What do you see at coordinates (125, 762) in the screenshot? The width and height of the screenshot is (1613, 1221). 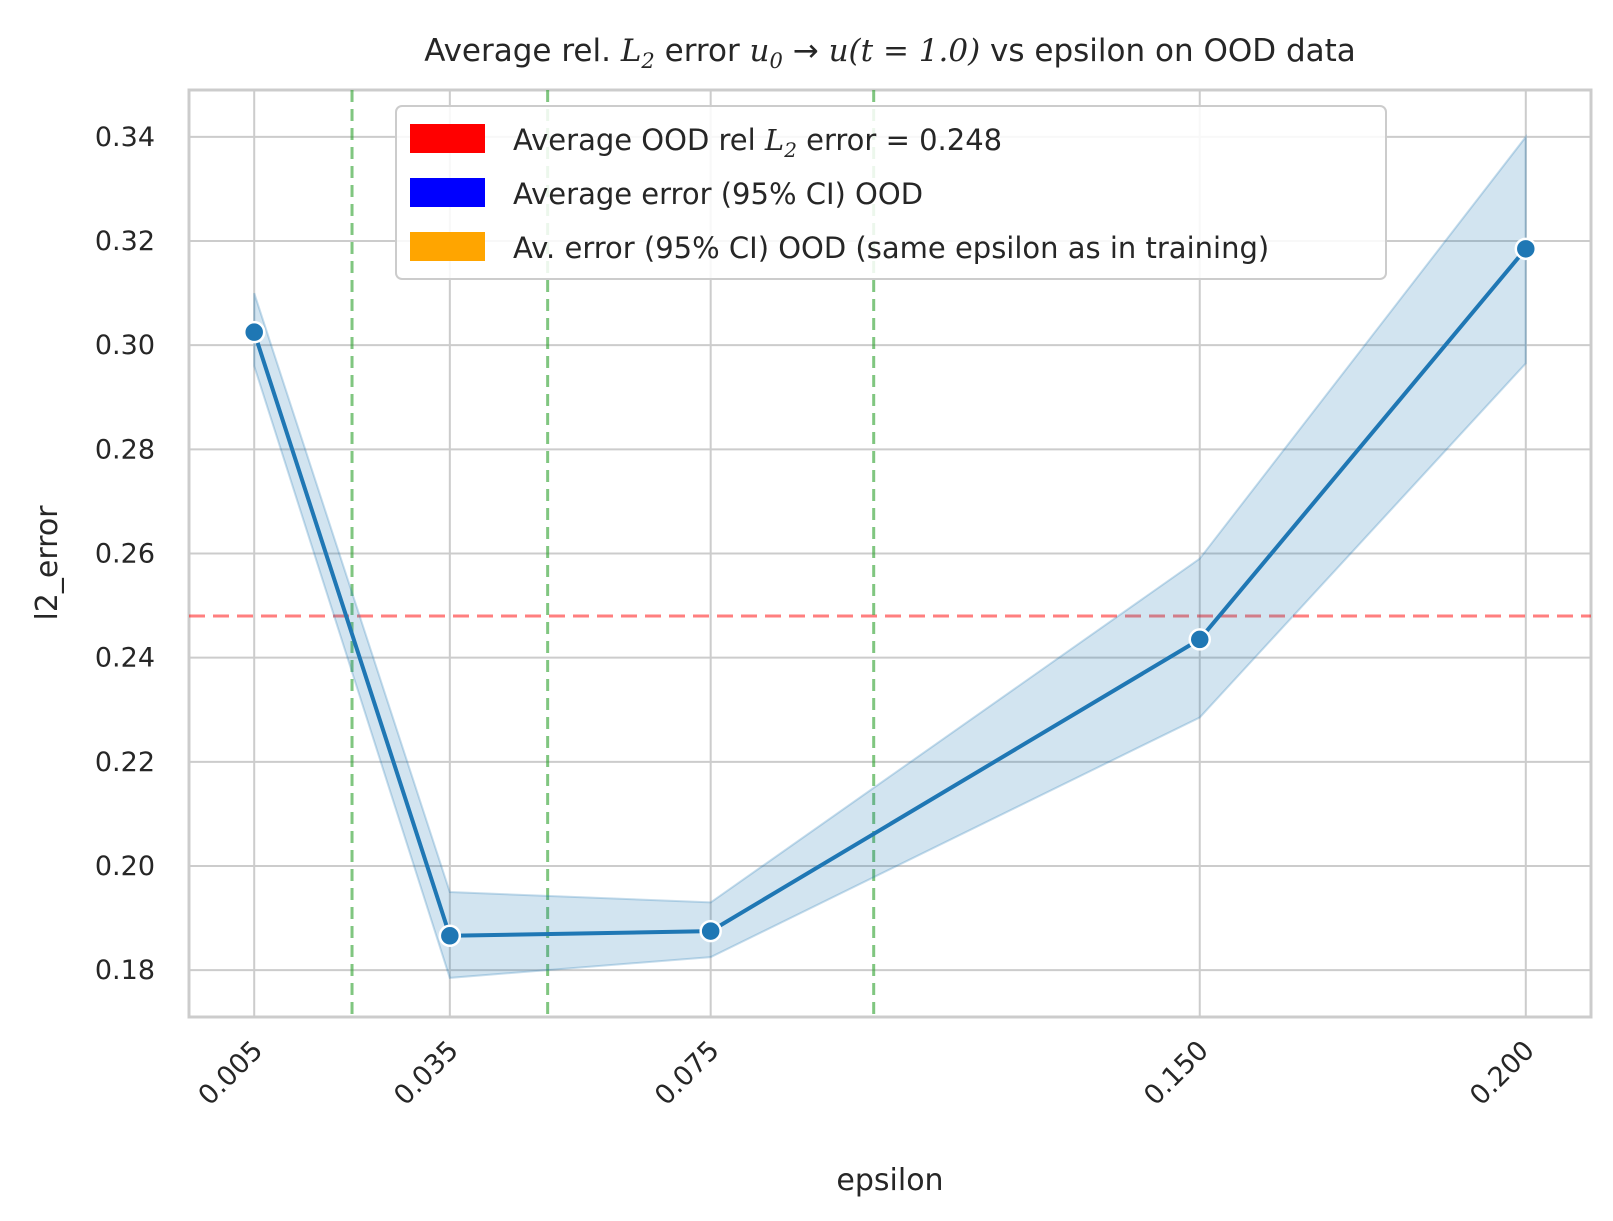 I see `y-tick-label-2: 0.22` at bounding box center [125, 762].